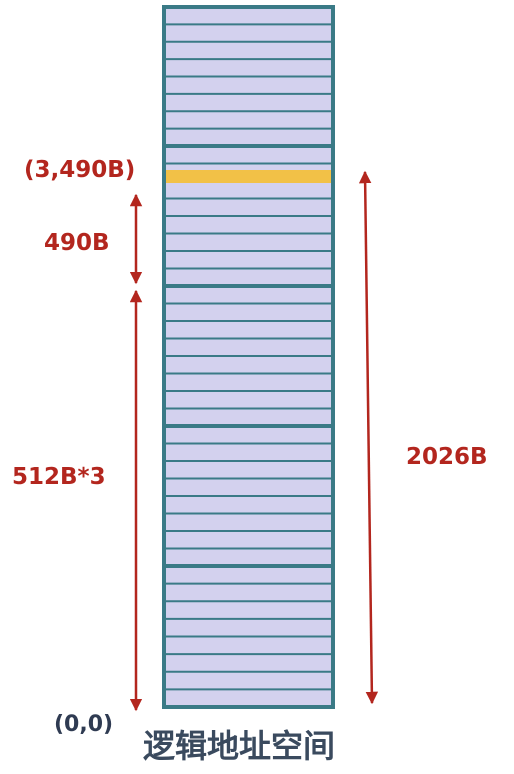  What do you see at coordinates (368, 437) in the screenshot?
I see `total-2026-arrow` at bounding box center [368, 437].